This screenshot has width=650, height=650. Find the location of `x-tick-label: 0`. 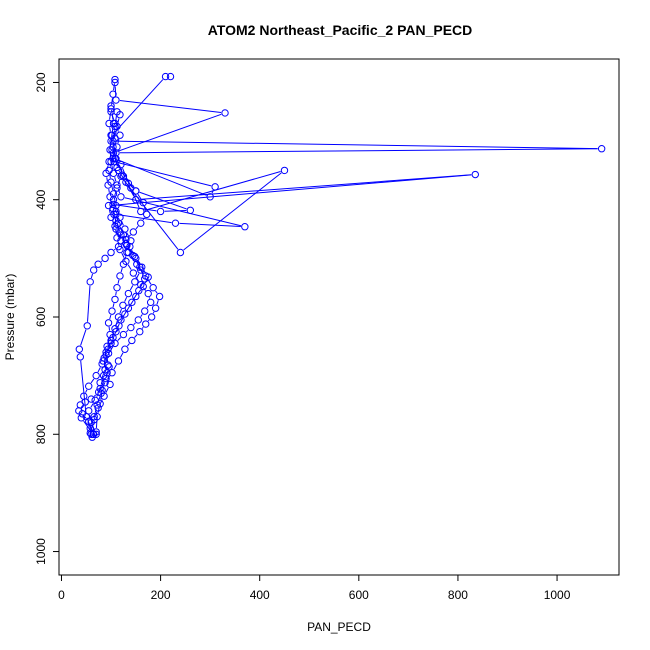

x-tick-label: 0 is located at coordinates (61, 595).